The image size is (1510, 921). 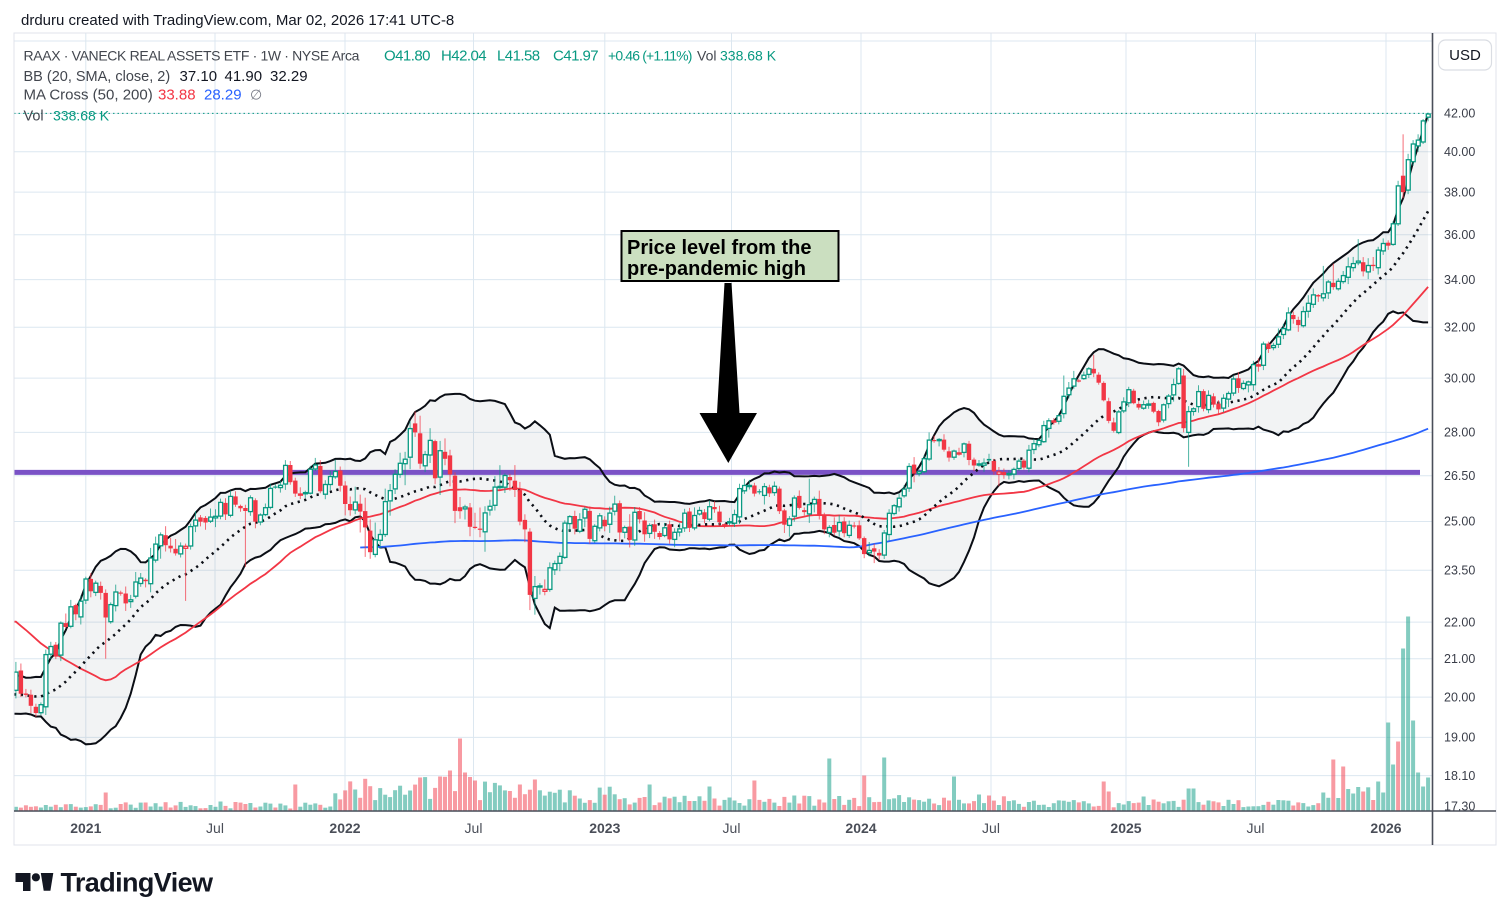 I want to click on svg-text: 23.50, so click(x=1459, y=570).